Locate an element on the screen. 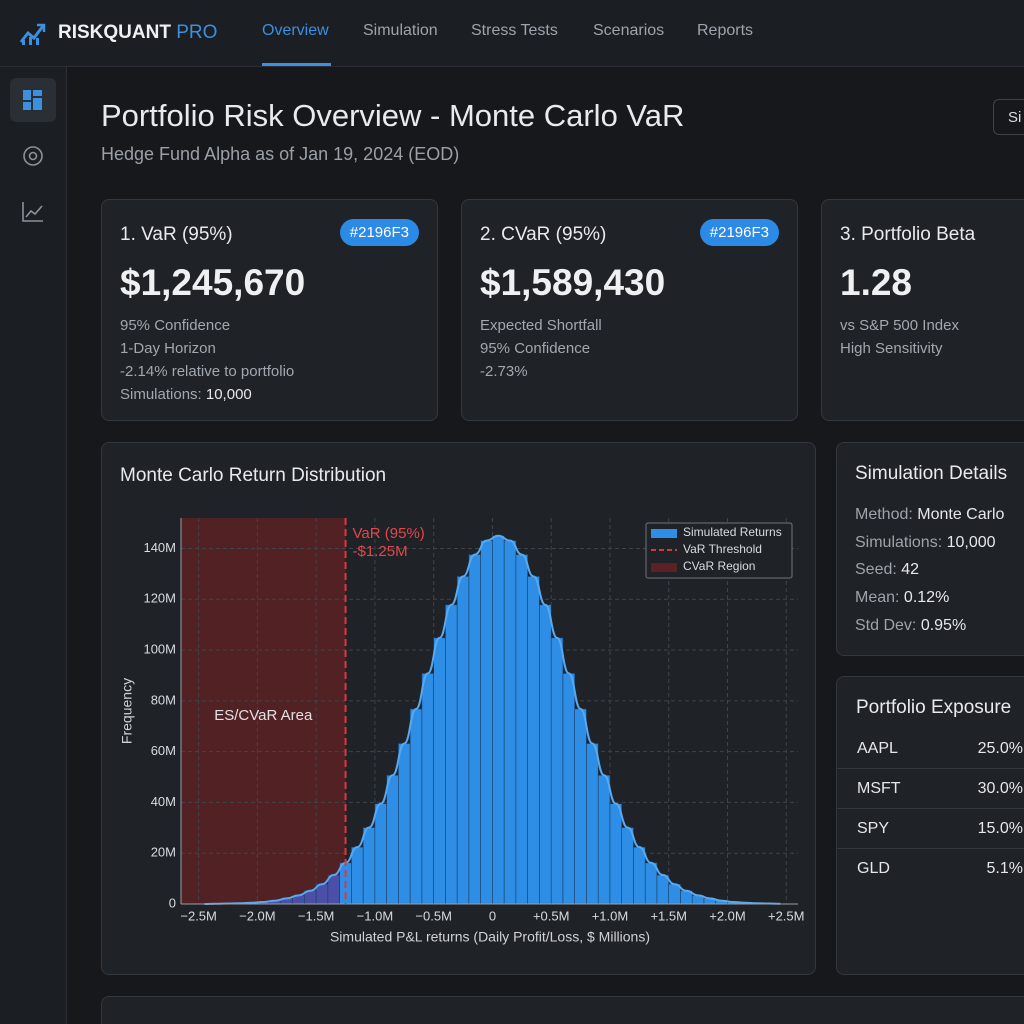  card-badge: #2196F3 is located at coordinates (379, 232).